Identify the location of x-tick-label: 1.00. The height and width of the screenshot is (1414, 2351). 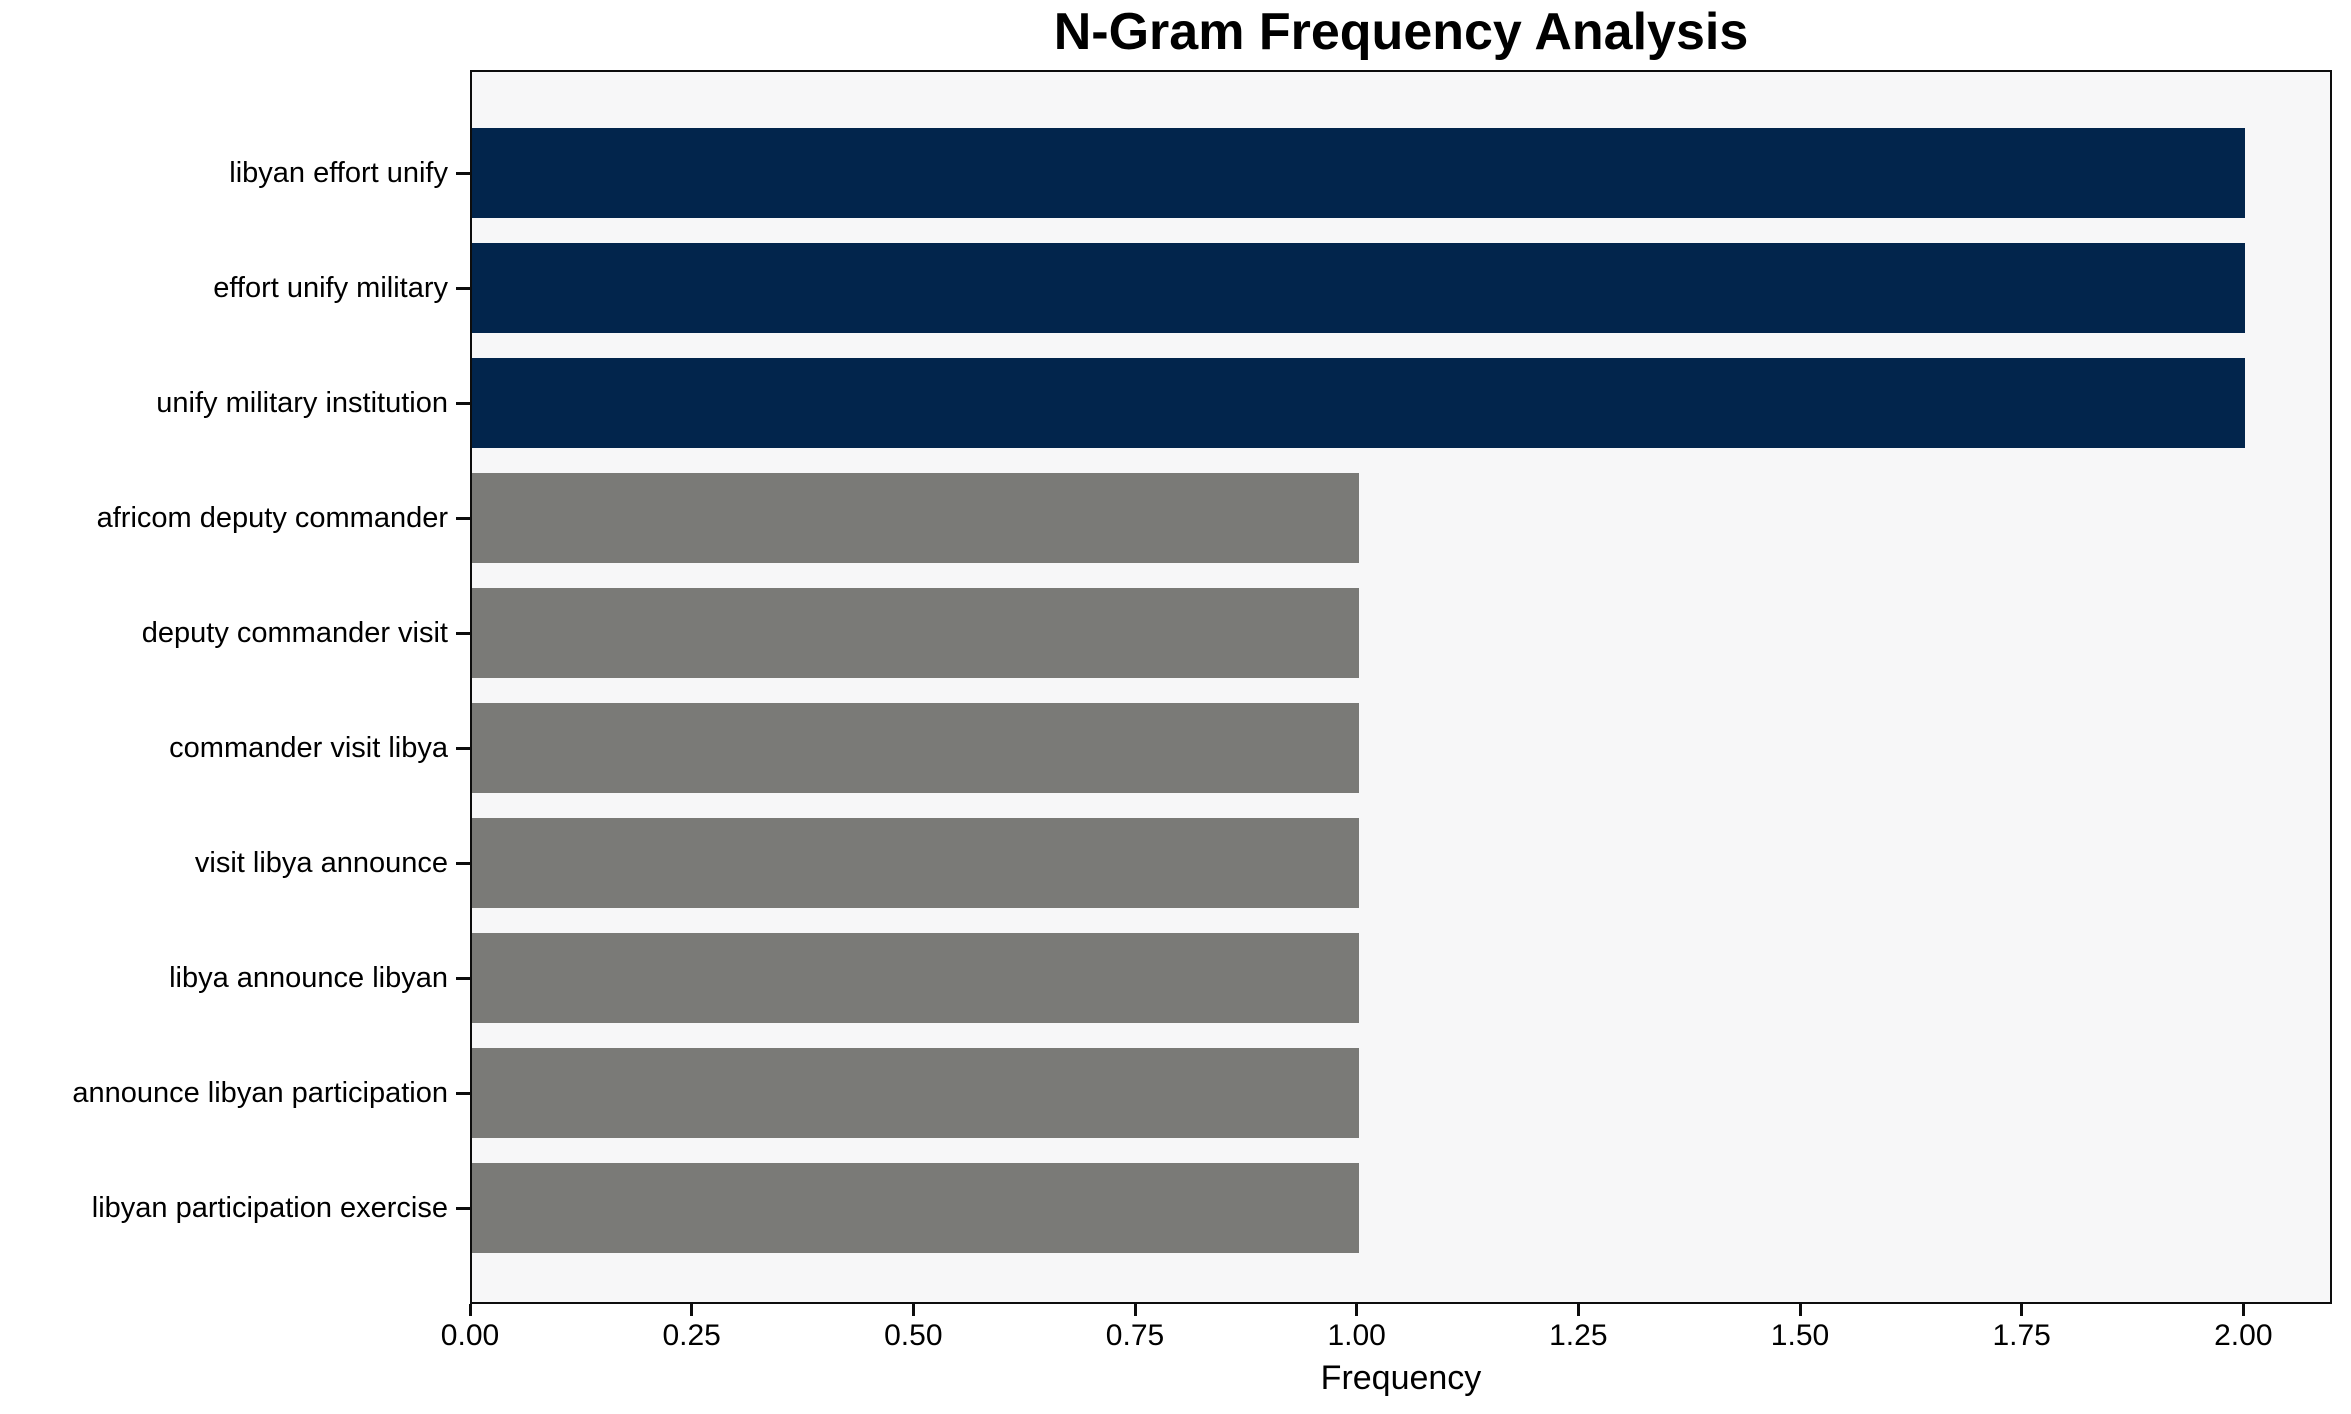
(1356, 1335).